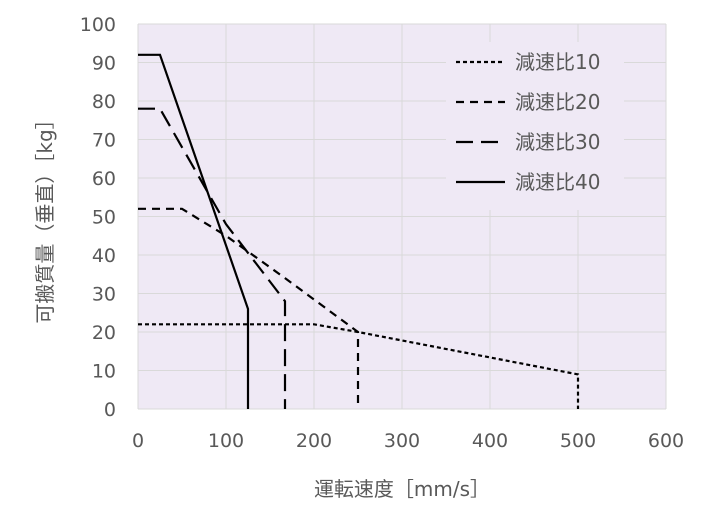  Describe the element at coordinates (557, 62) in the screenshot. I see `legend-label: 減速比10` at that location.